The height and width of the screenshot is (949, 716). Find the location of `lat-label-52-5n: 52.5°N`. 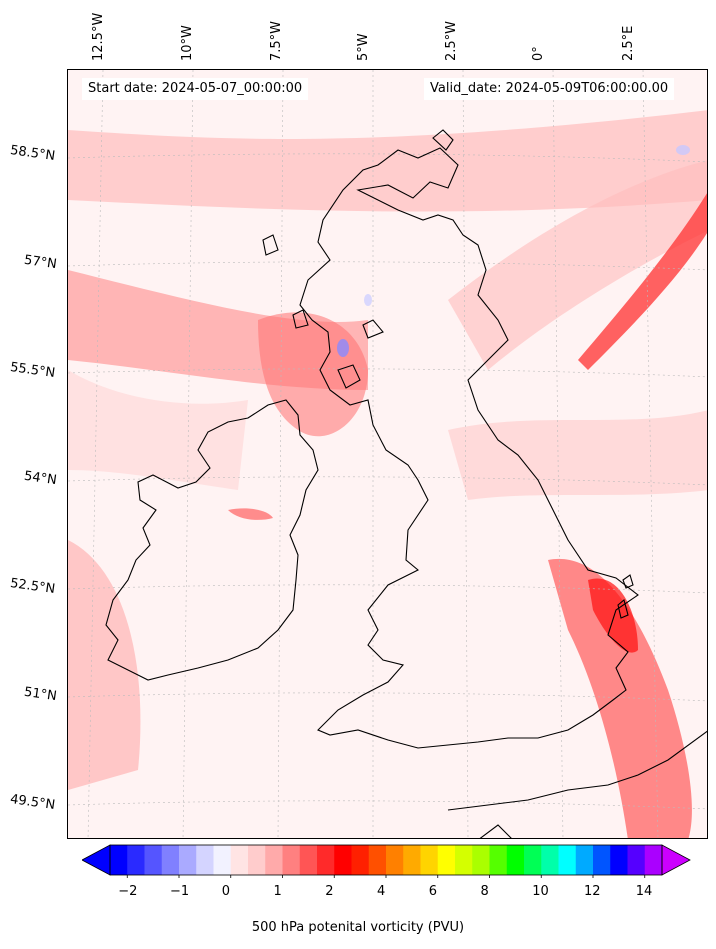

lat-label-52-5n: 52.5°N is located at coordinates (32, 586).